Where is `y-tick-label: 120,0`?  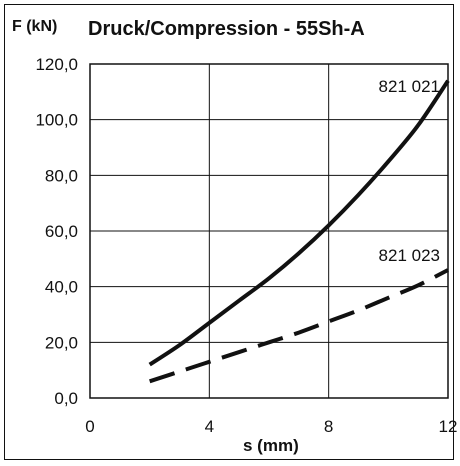
y-tick-label: 120,0 is located at coordinates (56, 64).